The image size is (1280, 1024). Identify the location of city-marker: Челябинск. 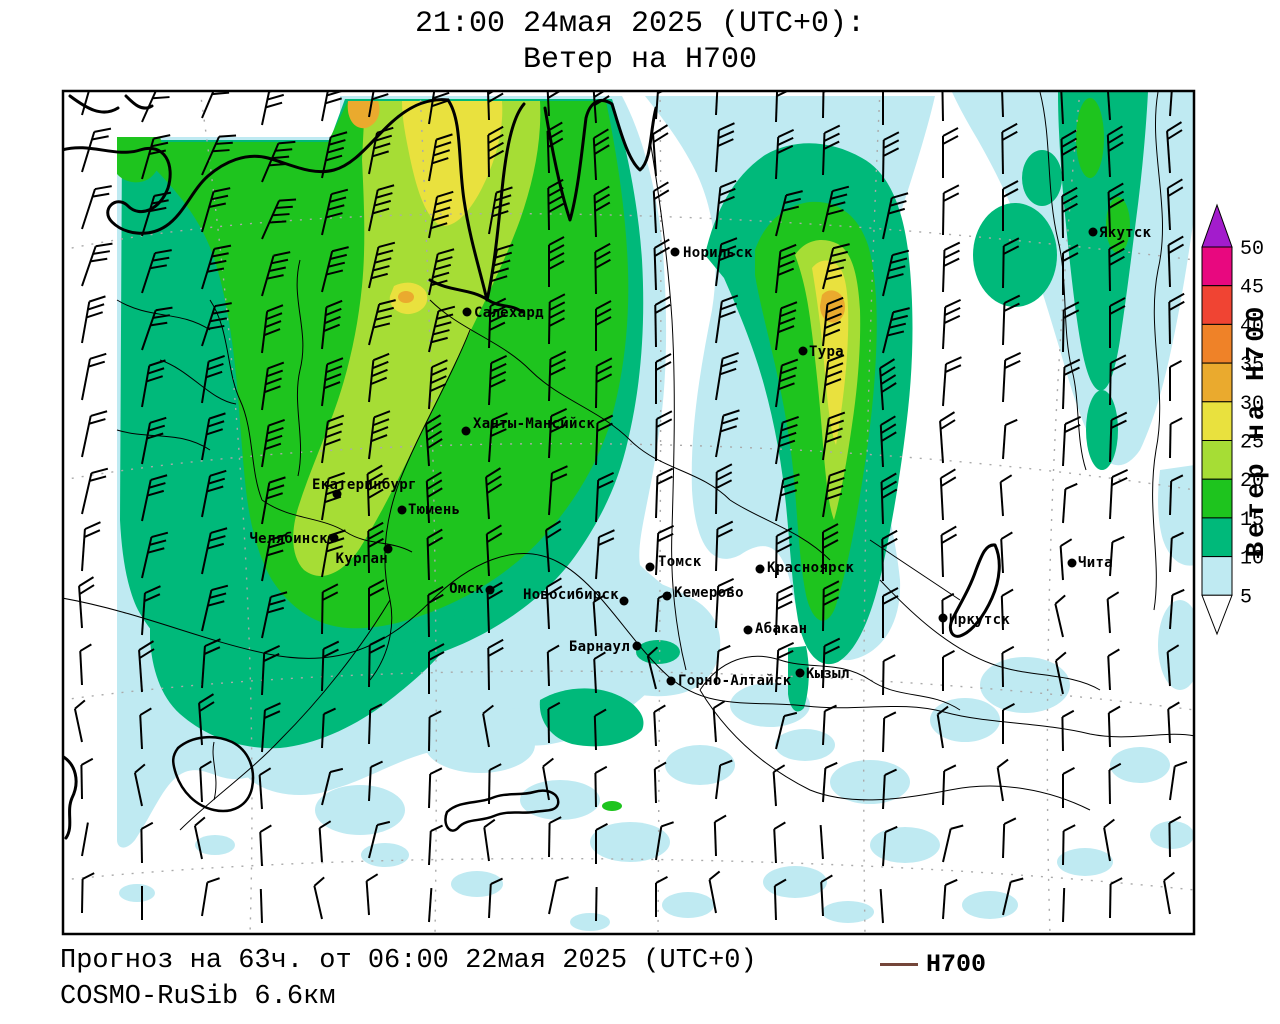
(294, 539).